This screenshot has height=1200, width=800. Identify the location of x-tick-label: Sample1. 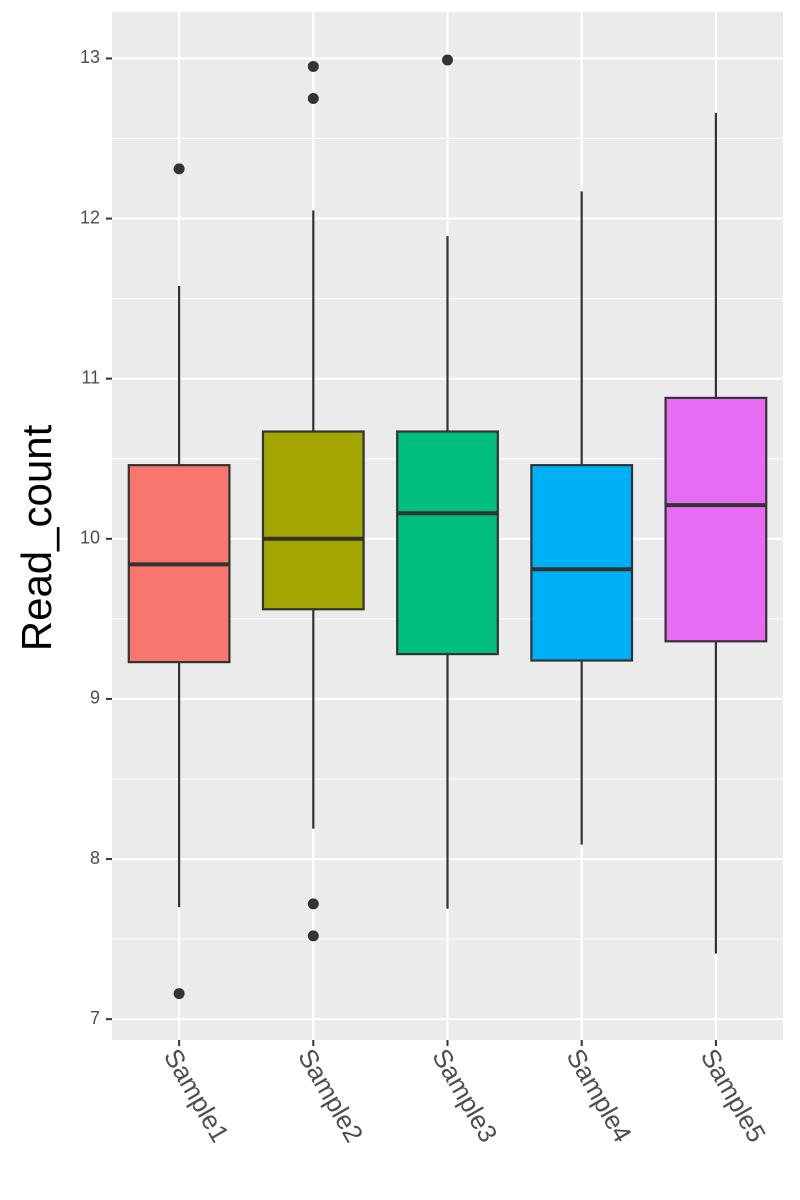
(196, 1095).